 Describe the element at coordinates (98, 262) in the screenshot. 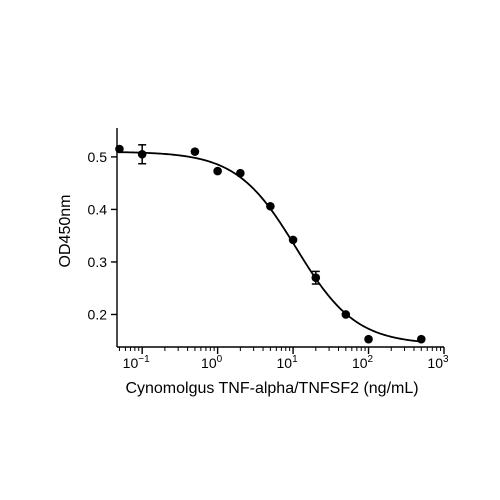

I see `y-tick-label: 0.3` at that location.